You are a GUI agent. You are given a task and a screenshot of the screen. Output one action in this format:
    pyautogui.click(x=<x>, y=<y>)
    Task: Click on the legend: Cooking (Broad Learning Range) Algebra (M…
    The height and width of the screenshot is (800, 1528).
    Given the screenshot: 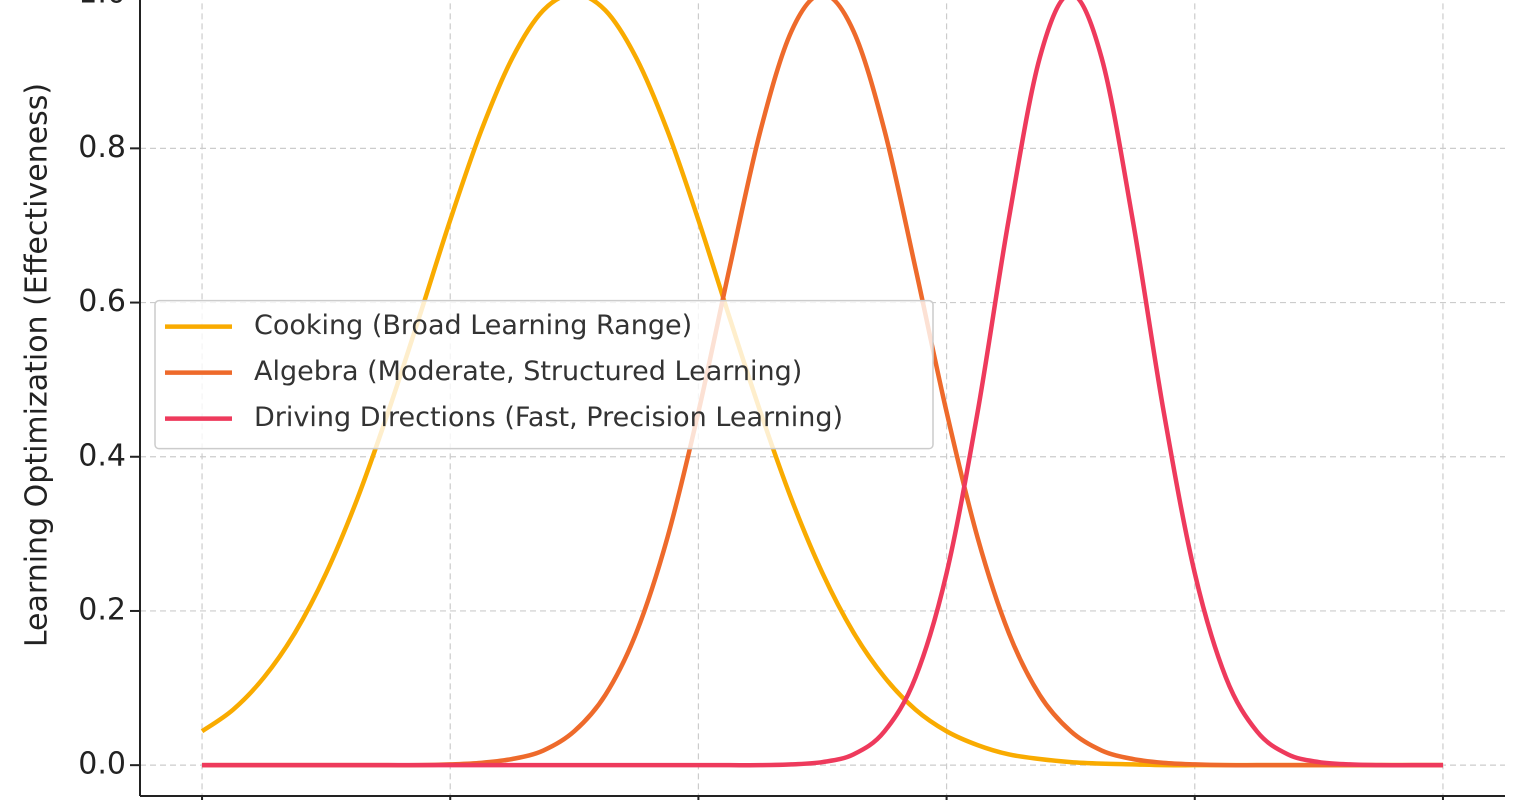 What is the action you would take?
    pyautogui.click(x=544, y=374)
    